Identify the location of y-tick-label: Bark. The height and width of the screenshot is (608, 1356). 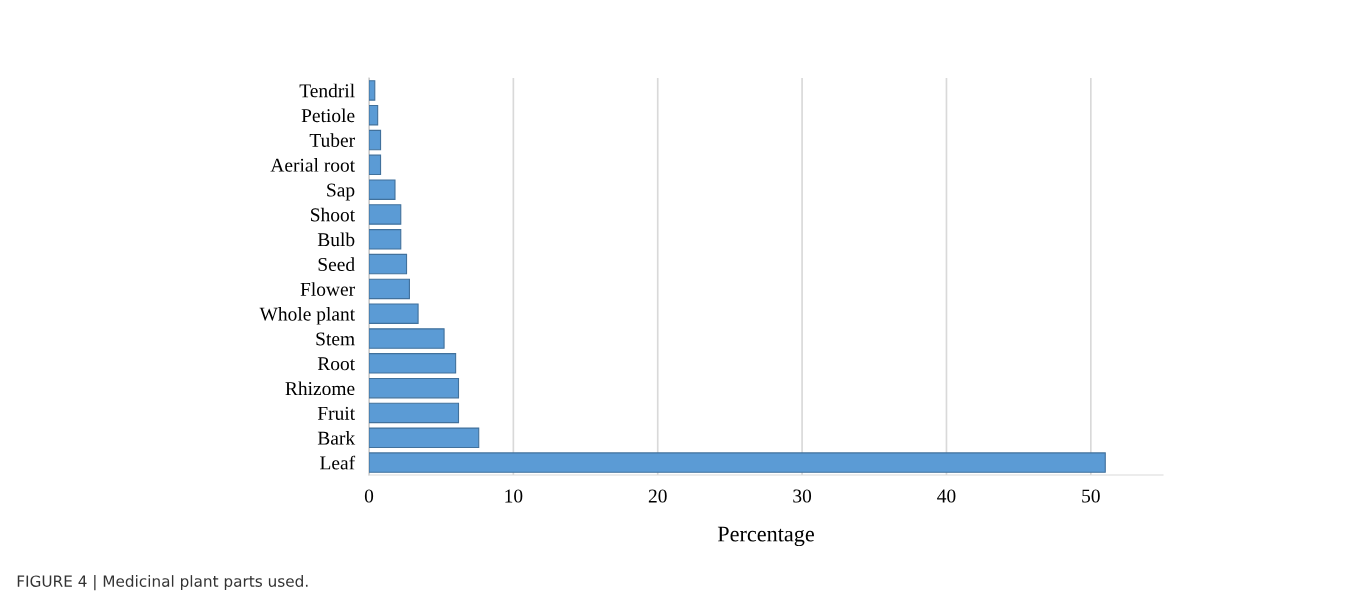
(336, 438).